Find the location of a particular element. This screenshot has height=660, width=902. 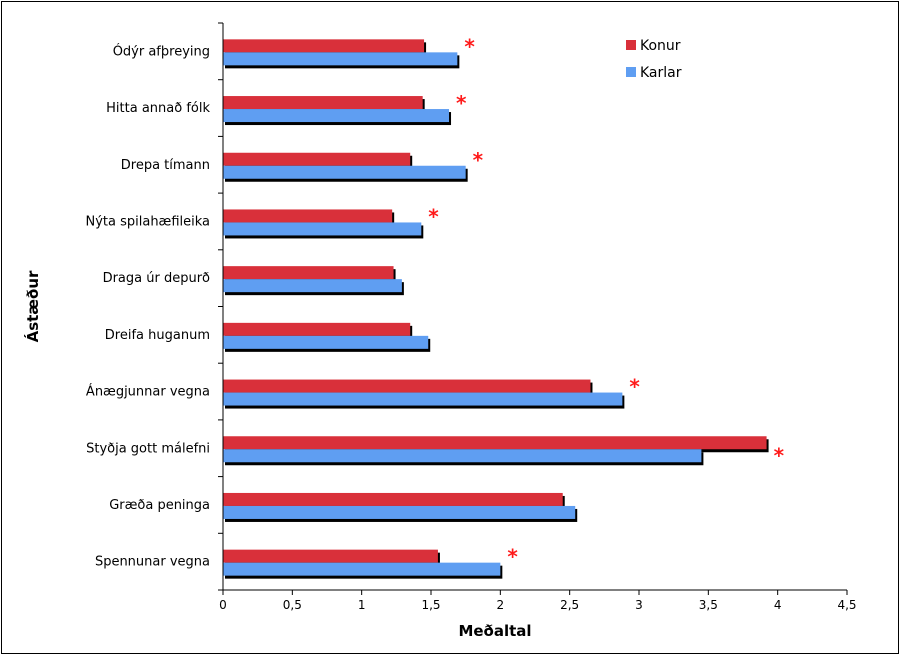

category-label: Draga úr depurð is located at coordinates (156, 278).